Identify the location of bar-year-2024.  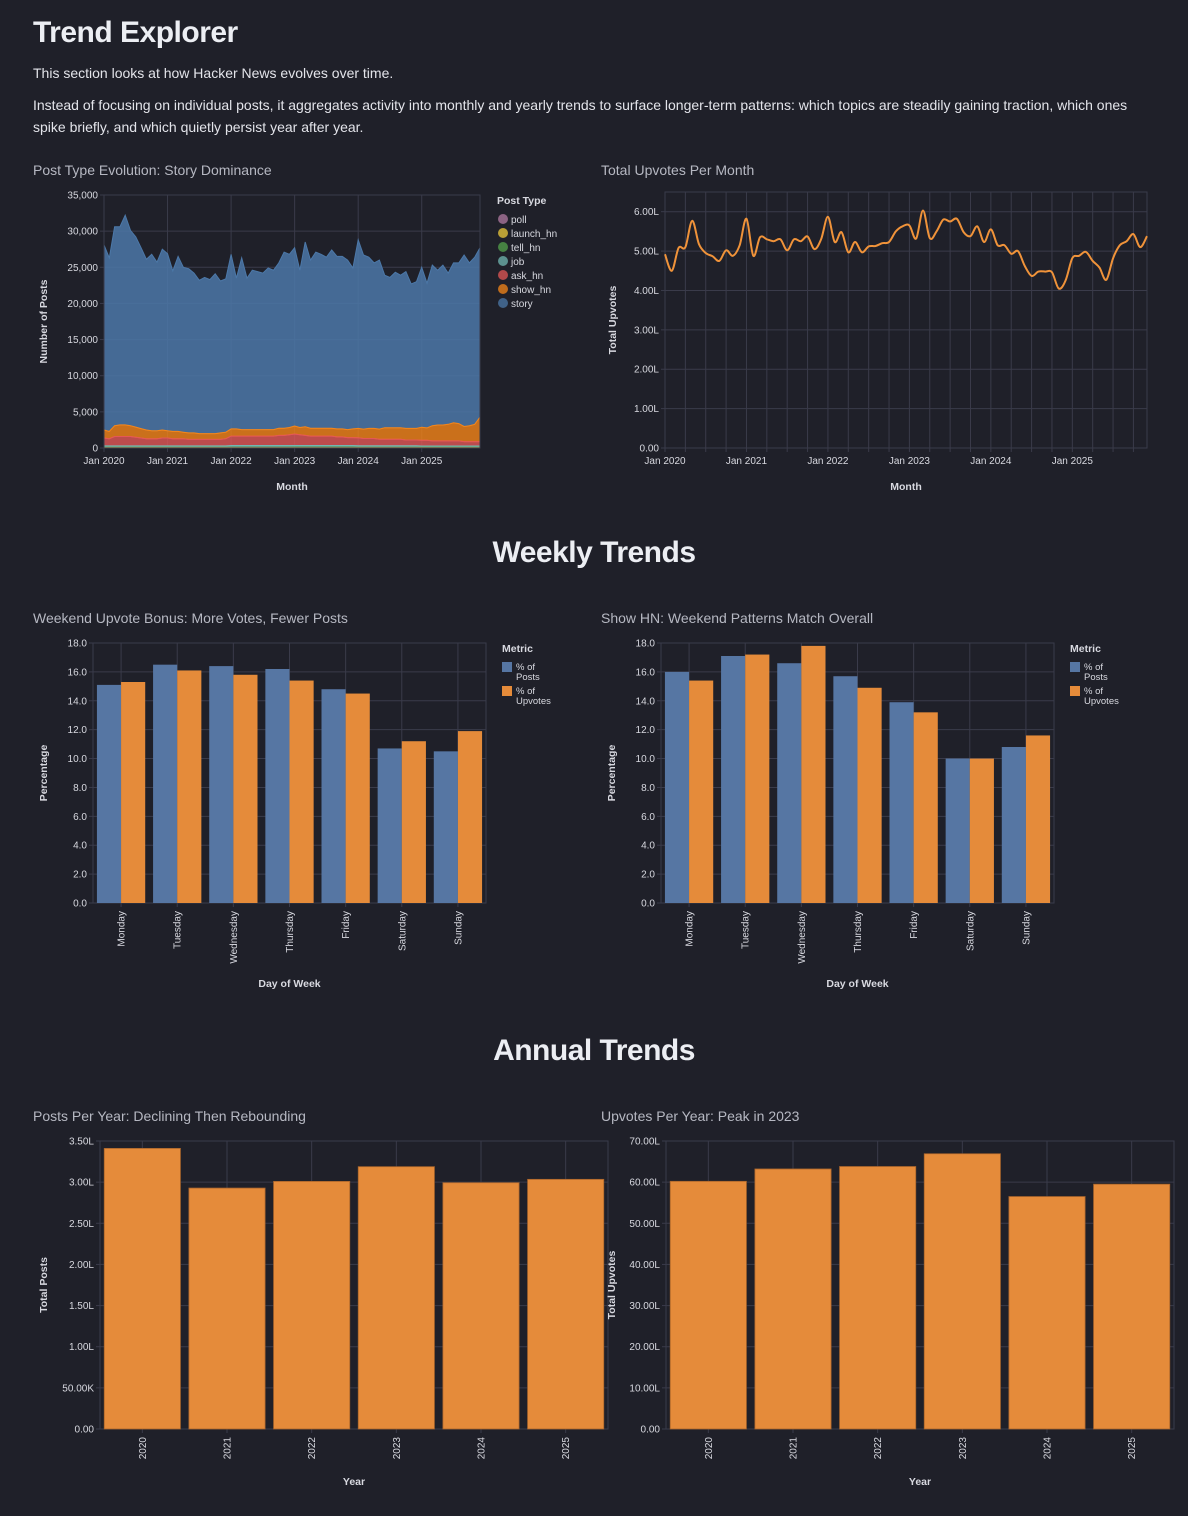
(481, 1306).